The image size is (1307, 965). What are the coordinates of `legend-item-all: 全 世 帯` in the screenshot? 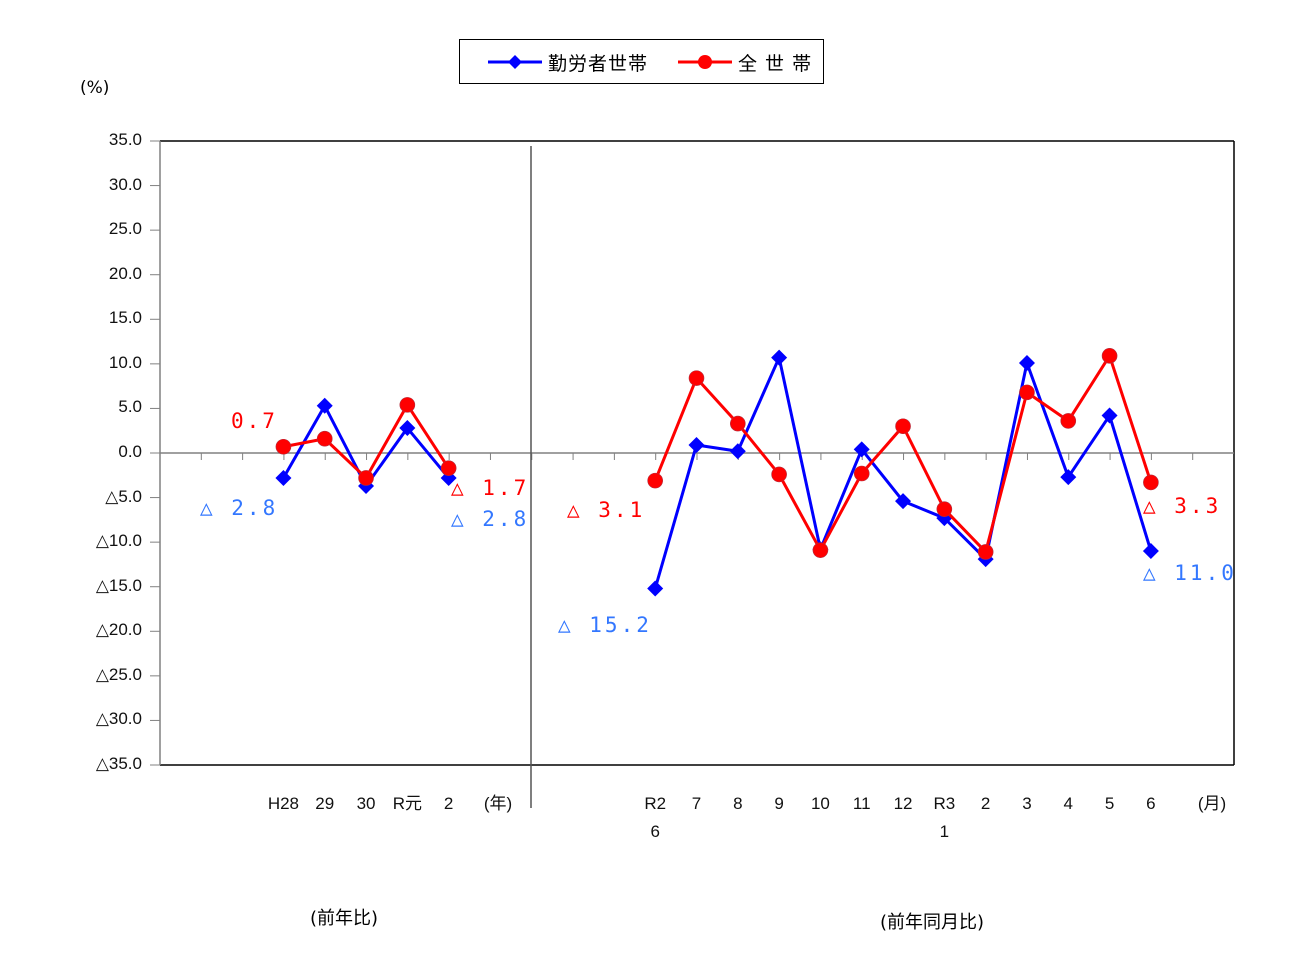 It's located at (745, 62).